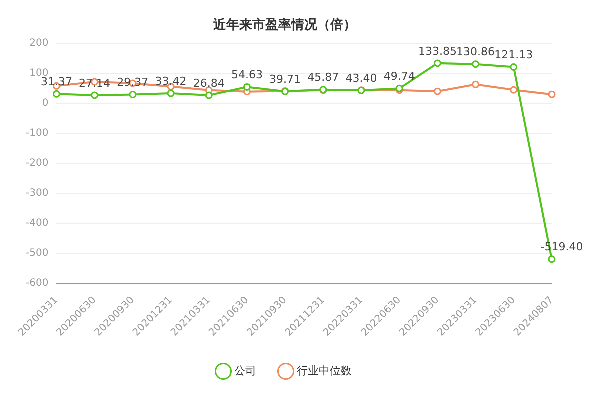  Describe the element at coordinates (37, 224) in the screenshot. I see `y-tick-label: -400` at that location.